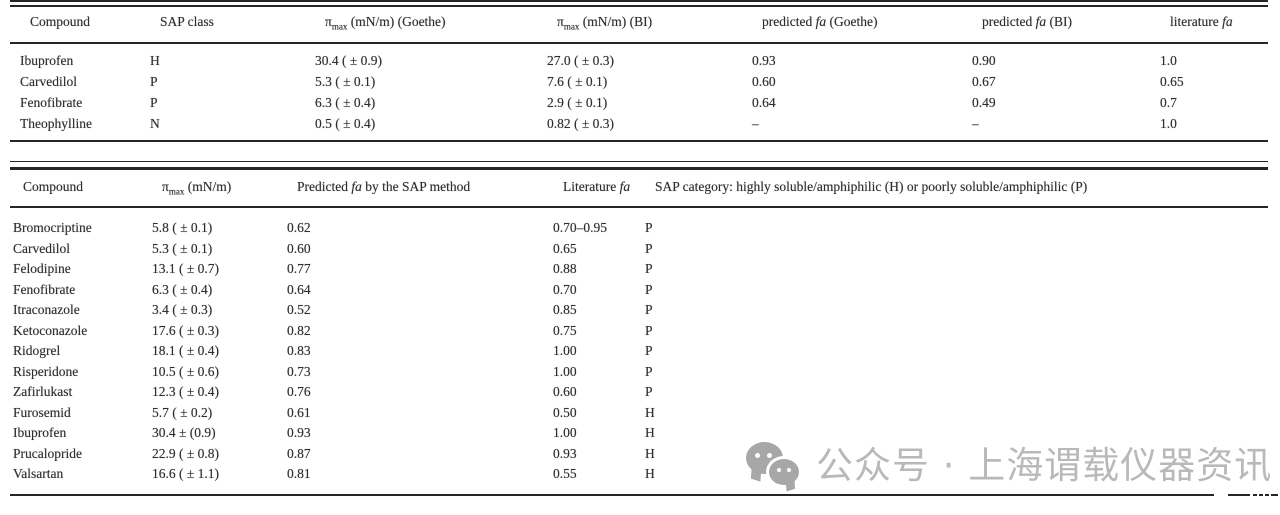 The image size is (1280, 515). What do you see at coordinates (764, 102) in the screenshot?
I see `cell-value: 0.64` at bounding box center [764, 102].